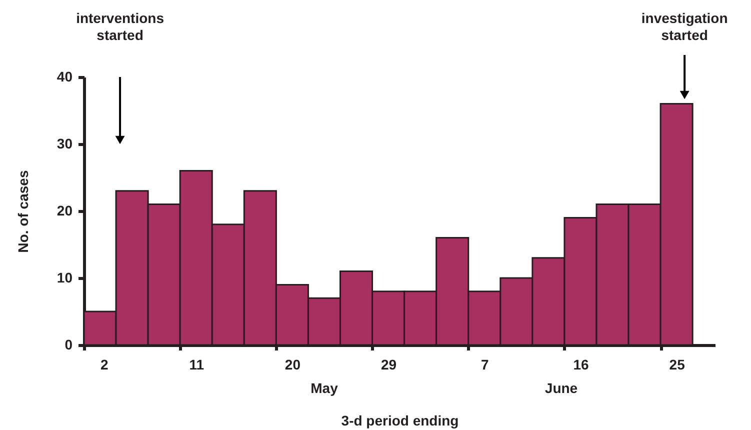 The width and height of the screenshot is (751, 430). What do you see at coordinates (68, 344) in the screenshot?
I see `y-tick-label: 0` at bounding box center [68, 344].